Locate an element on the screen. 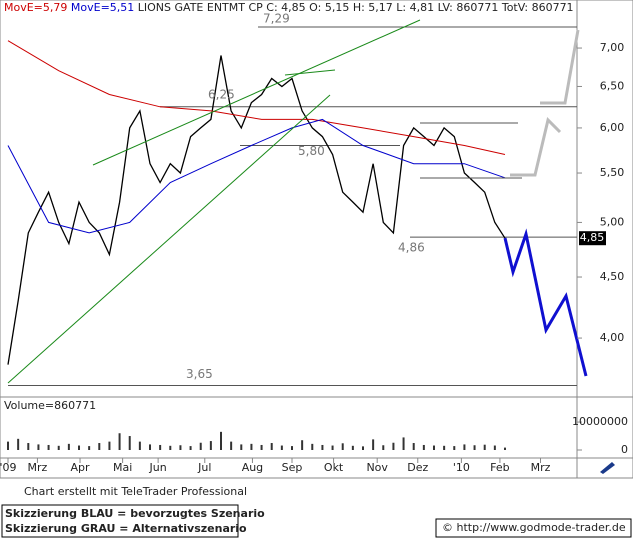 This screenshot has height=543, width=633. y-tick-label: 4,50 is located at coordinates (612, 276).